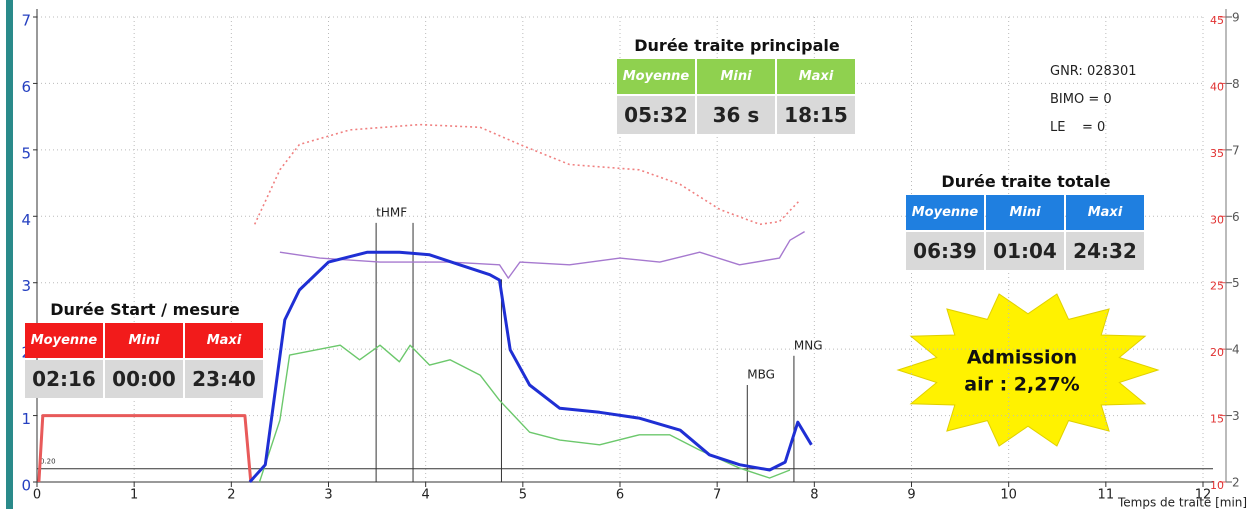  Describe the element at coordinates (26, 153) in the screenshot. I see `y-tick-label: 5` at that location.